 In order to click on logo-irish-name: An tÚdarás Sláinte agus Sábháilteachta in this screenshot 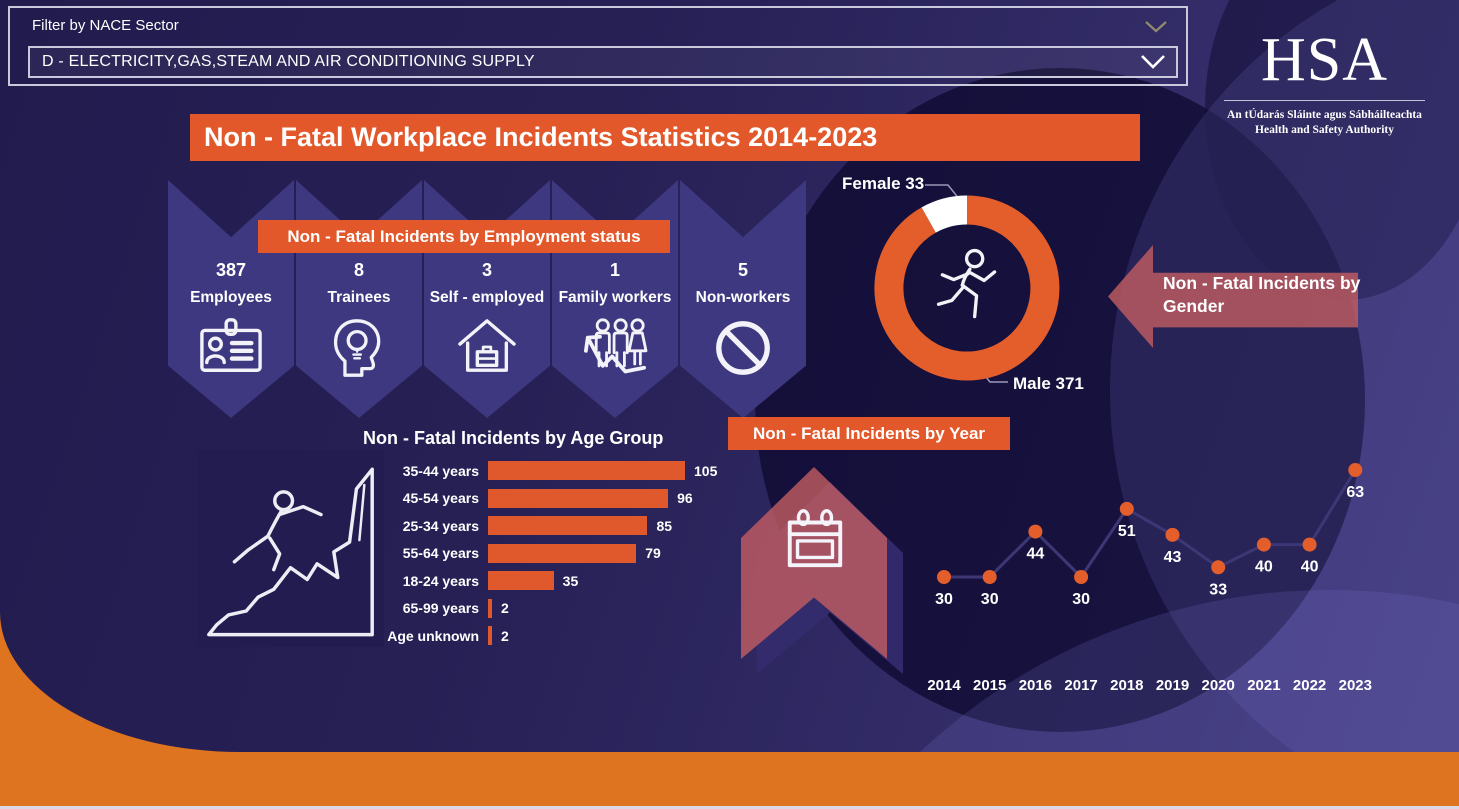, I will do `click(1324, 115)`.